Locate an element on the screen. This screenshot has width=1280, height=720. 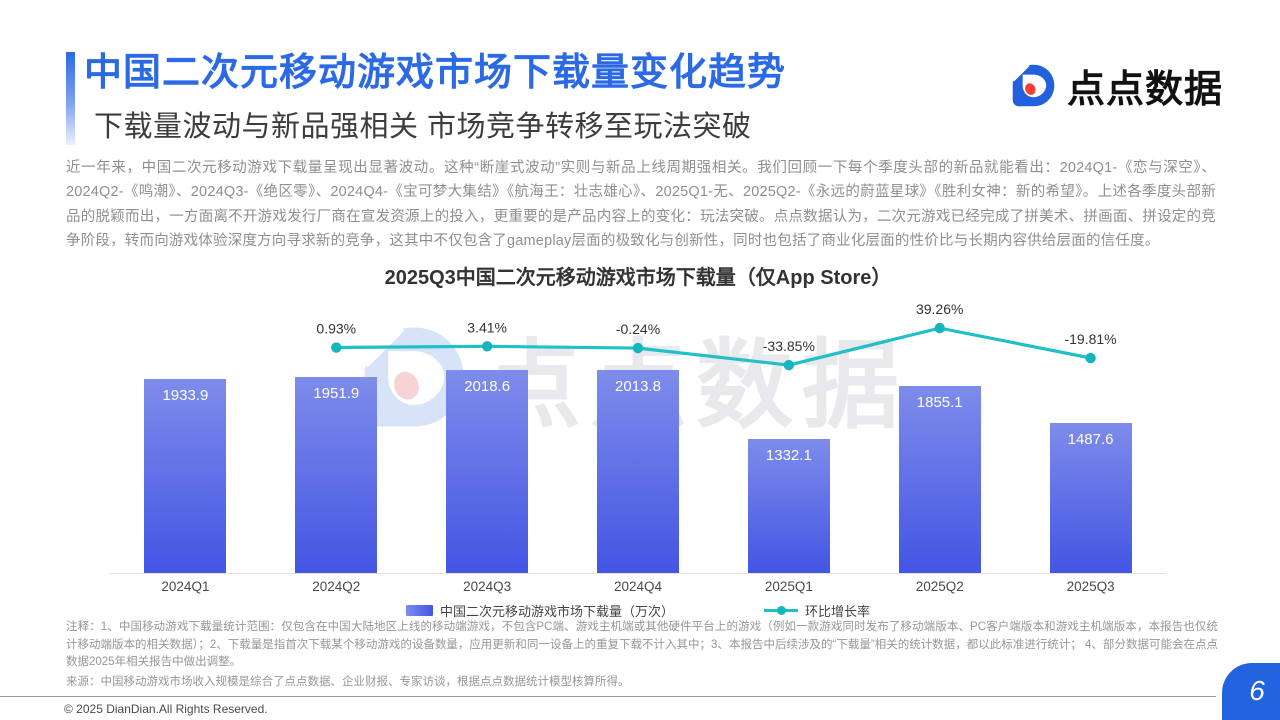
chart-column: 2013.8 is located at coordinates (638, 471).